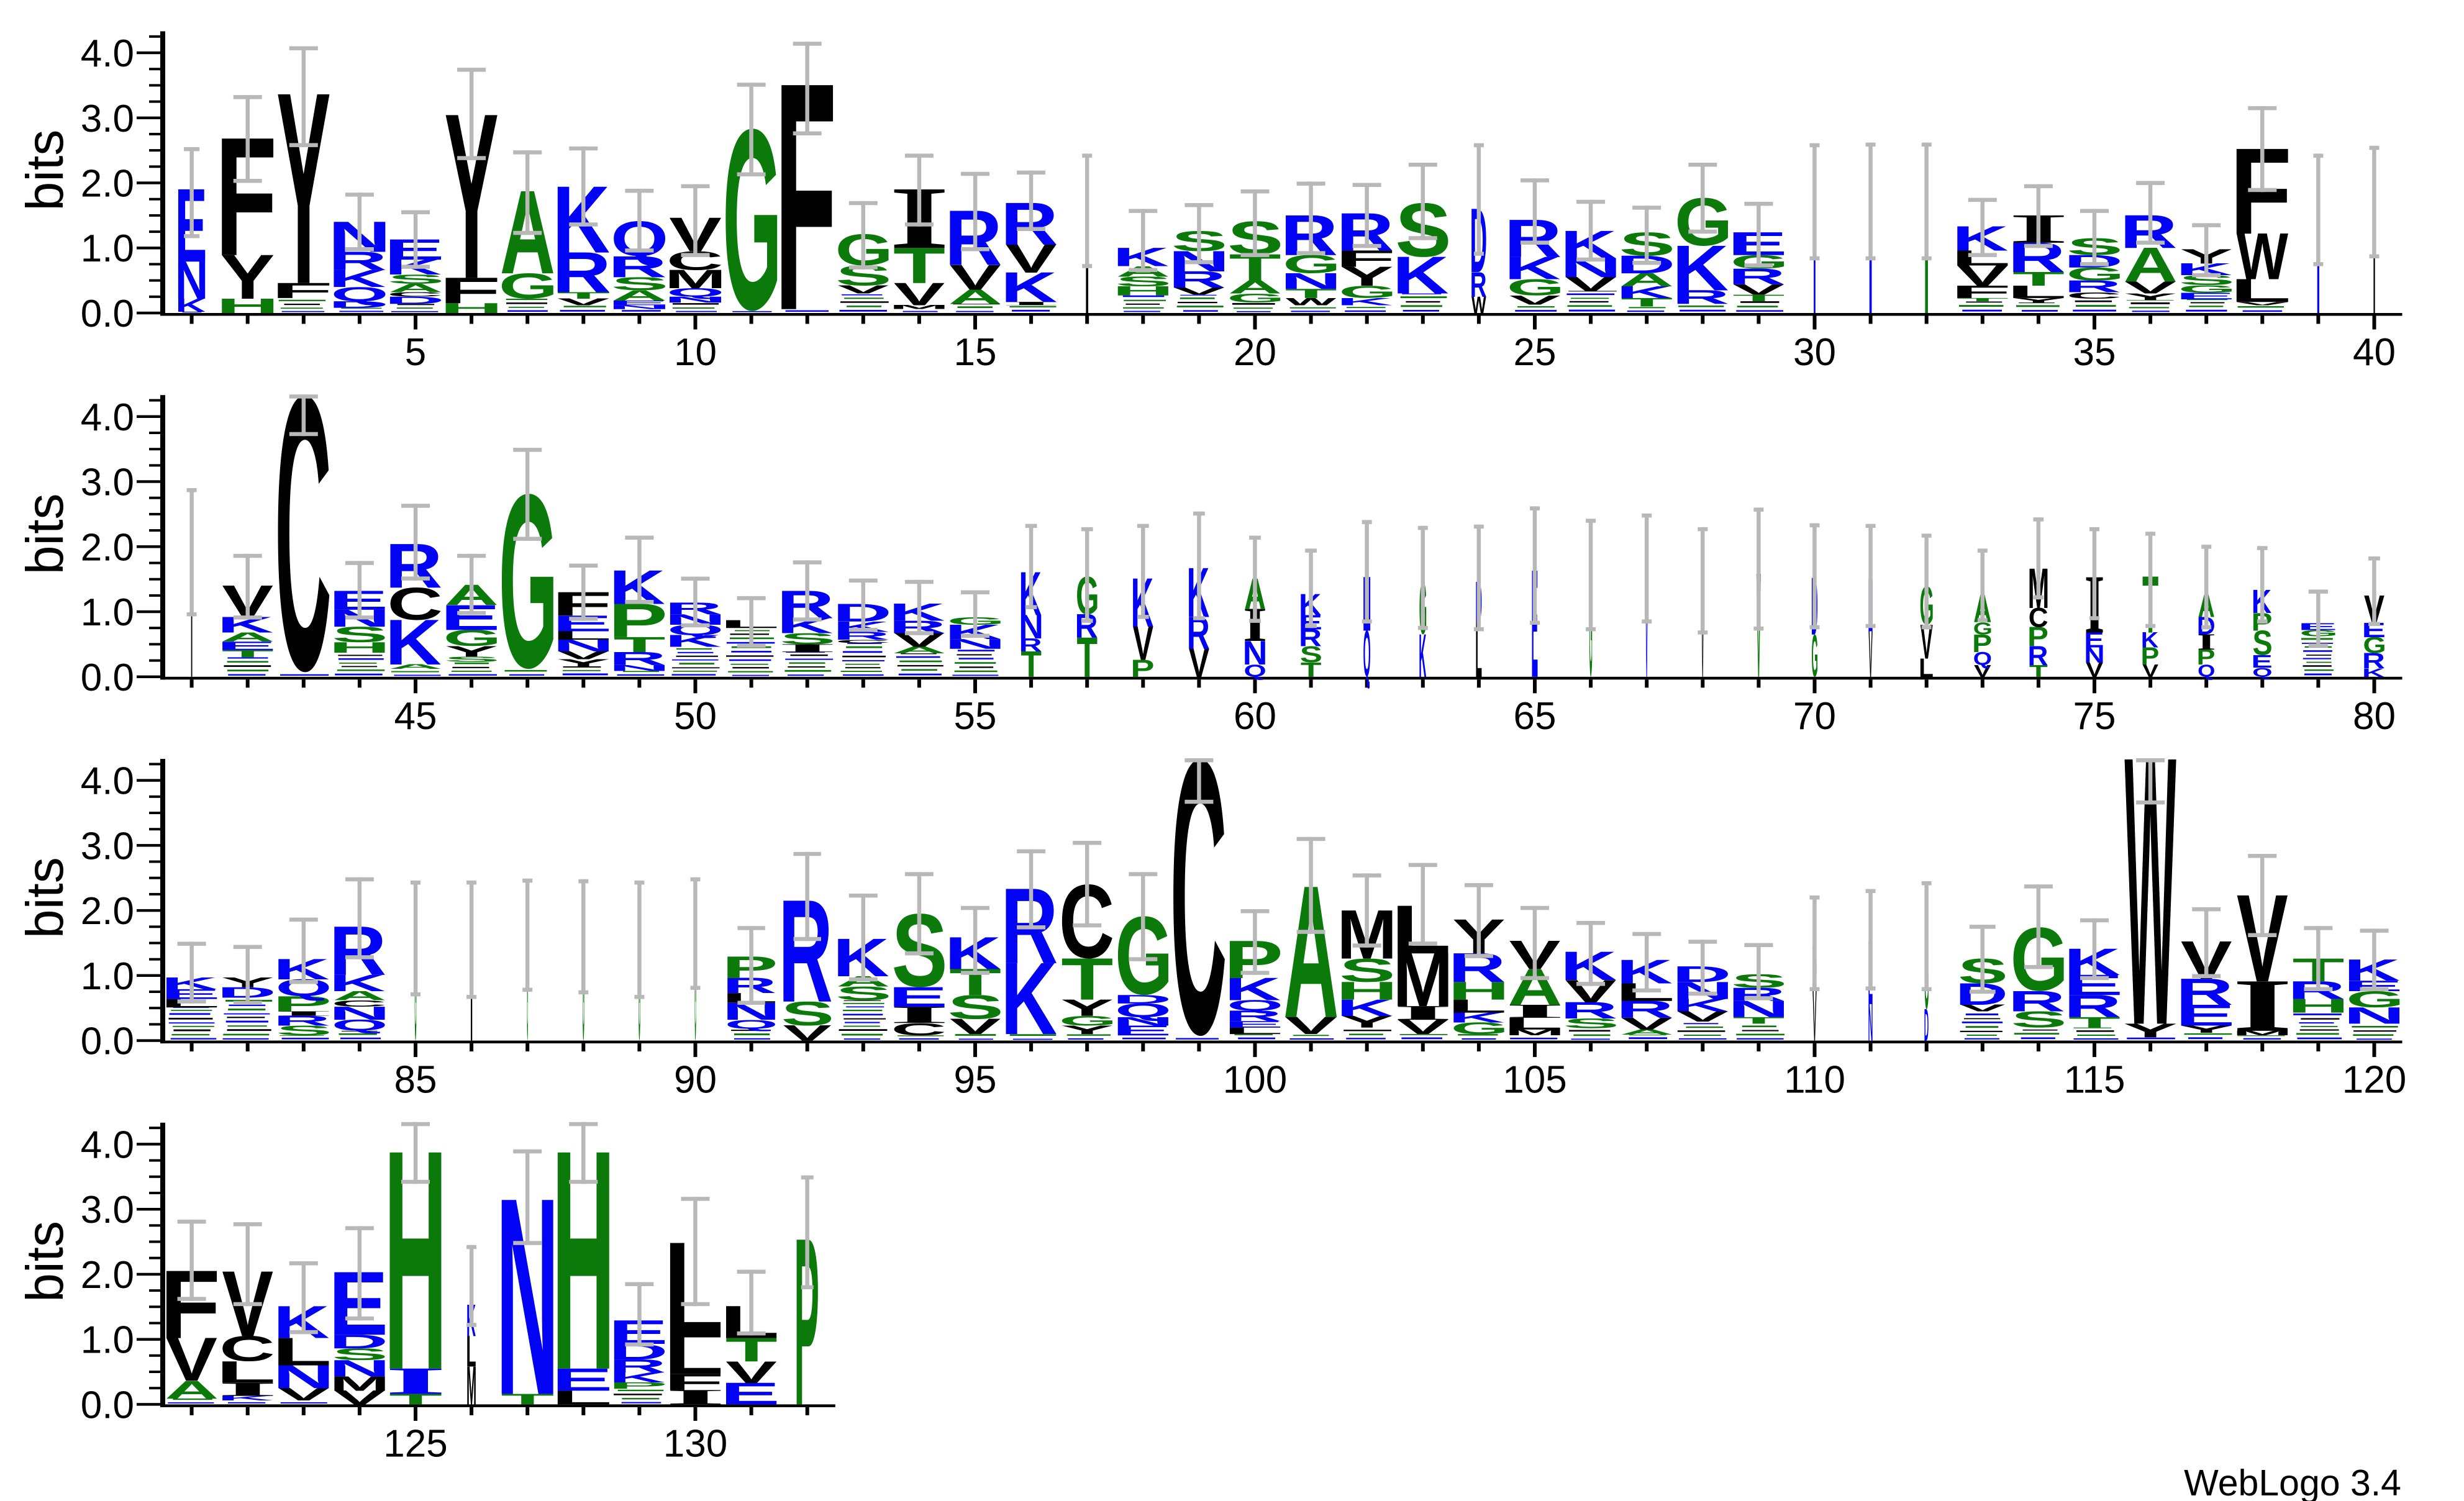 This screenshot has width=2464, height=1501. I want to click on svg-text: 100, so click(1255, 1080).